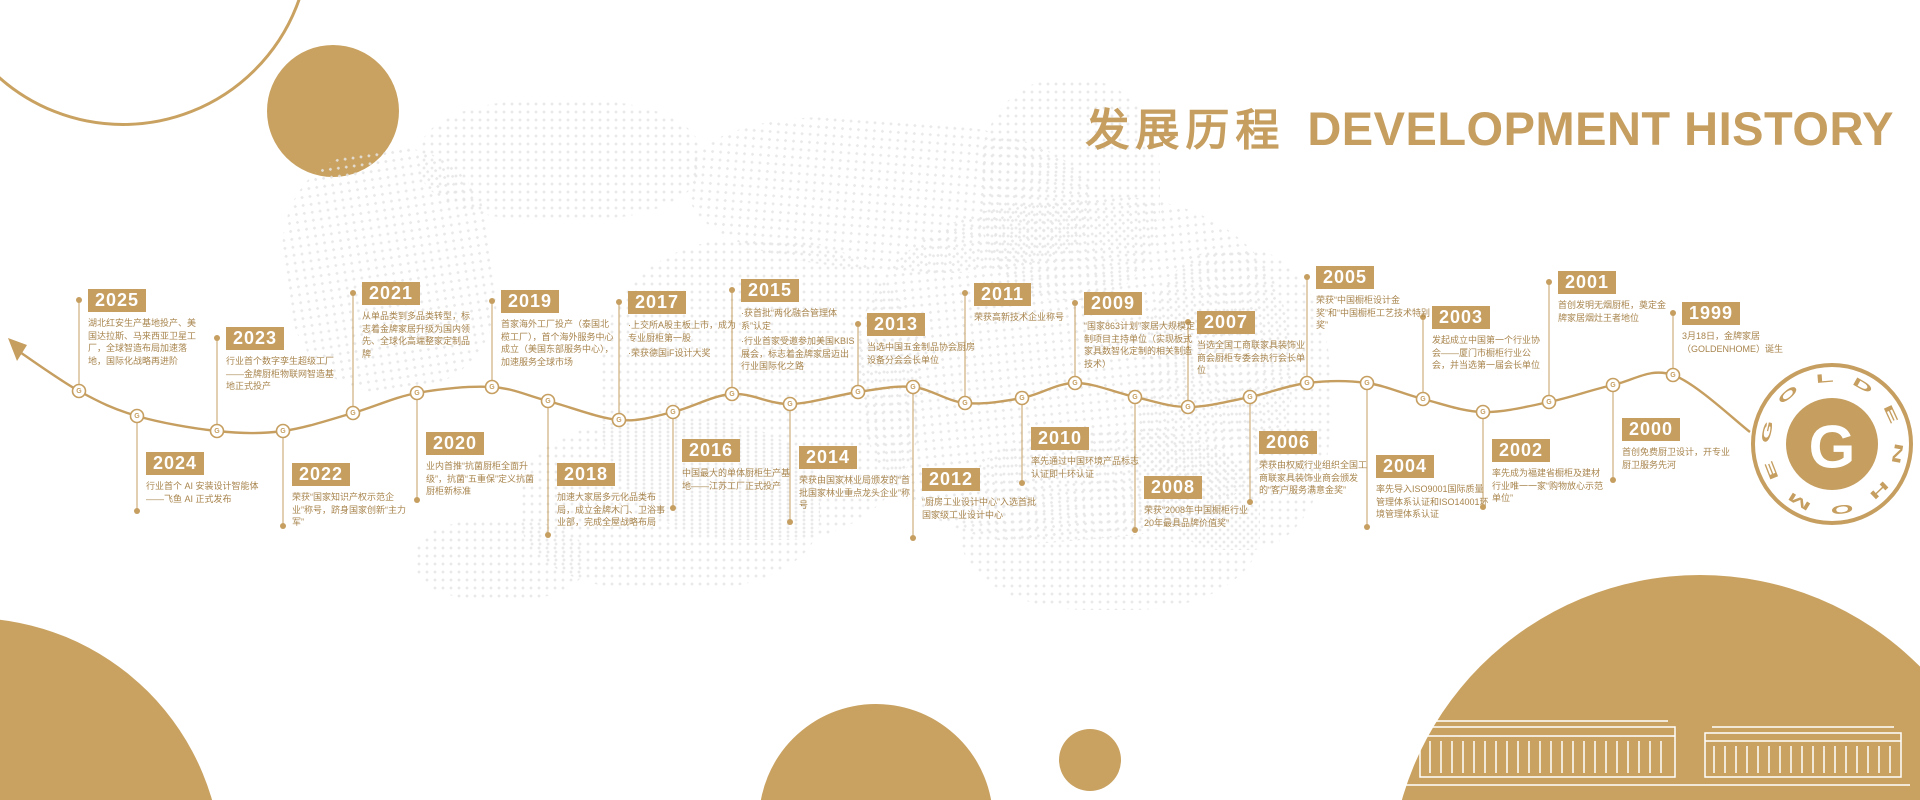  What do you see at coordinates (1060, 438) in the screenshot?
I see `year-label: 2010` at bounding box center [1060, 438].